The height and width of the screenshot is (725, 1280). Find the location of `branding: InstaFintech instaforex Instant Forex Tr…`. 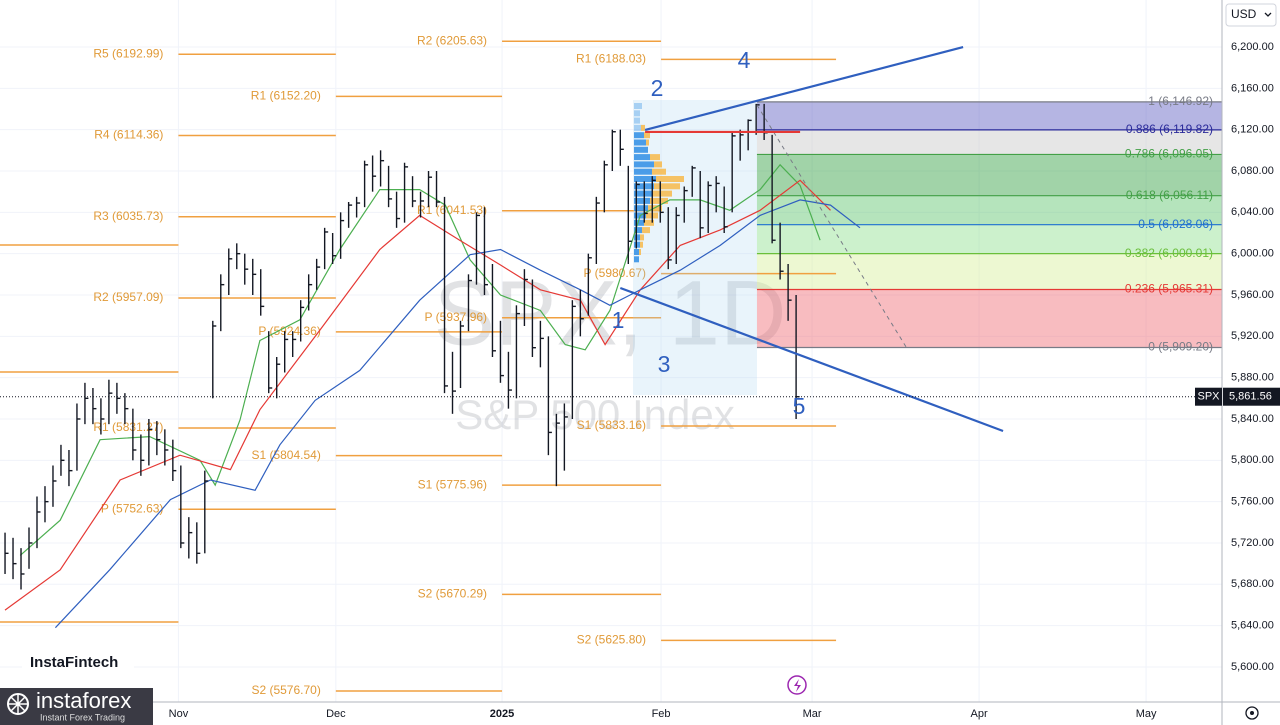

branding: InstaFintech instaforex Instant Forex Tr… is located at coordinates (76, 686).